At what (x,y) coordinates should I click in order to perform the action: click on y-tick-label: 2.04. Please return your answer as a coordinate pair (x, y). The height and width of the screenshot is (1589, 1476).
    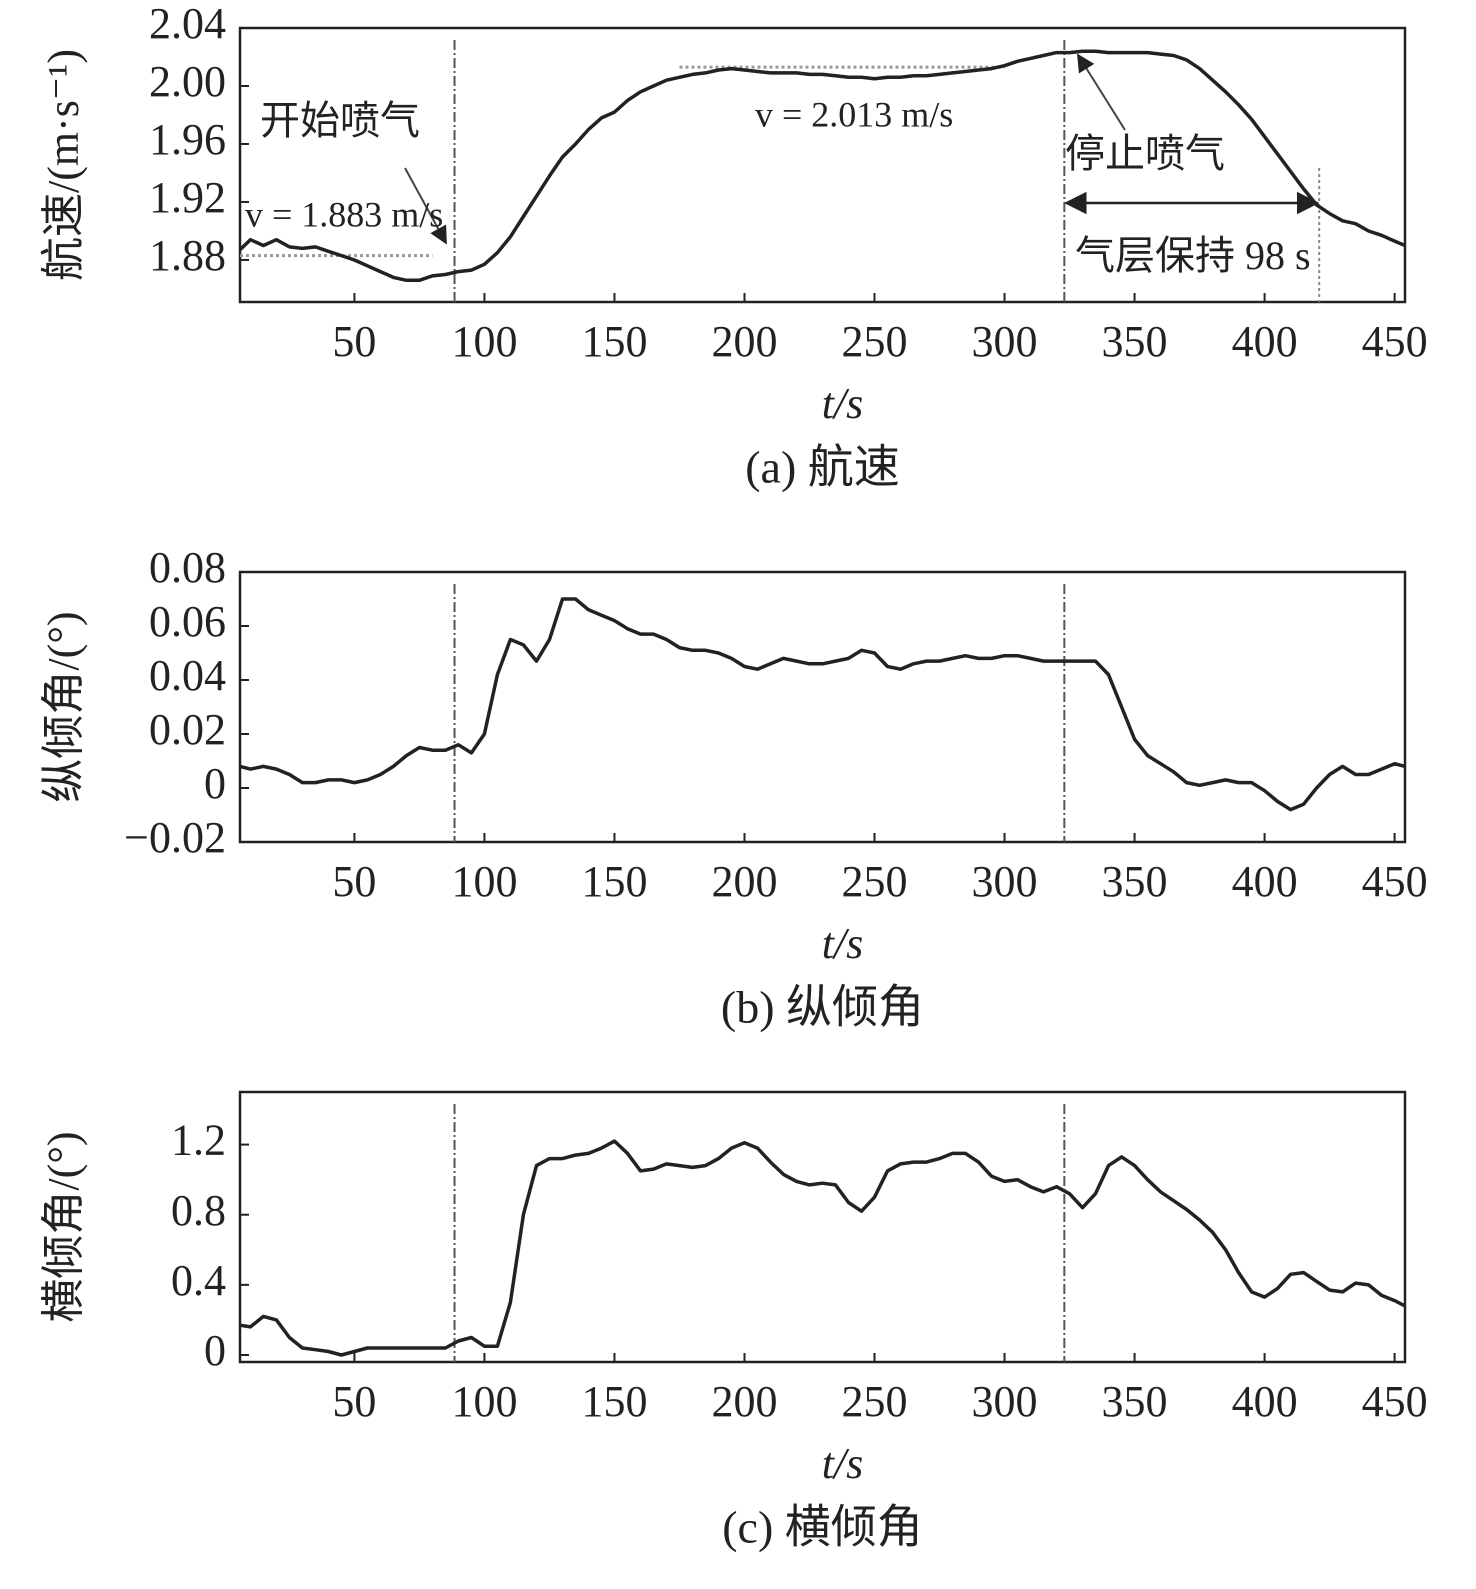
    Looking at the image, I should click on (187, 24).